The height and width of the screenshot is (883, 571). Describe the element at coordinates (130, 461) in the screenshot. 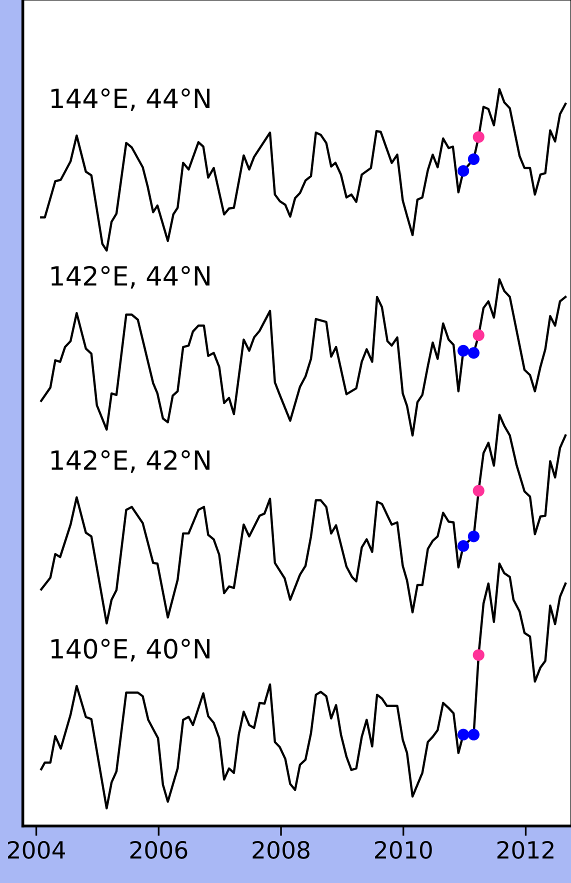

I see `series-label: 142°E, 42°N` at that location.